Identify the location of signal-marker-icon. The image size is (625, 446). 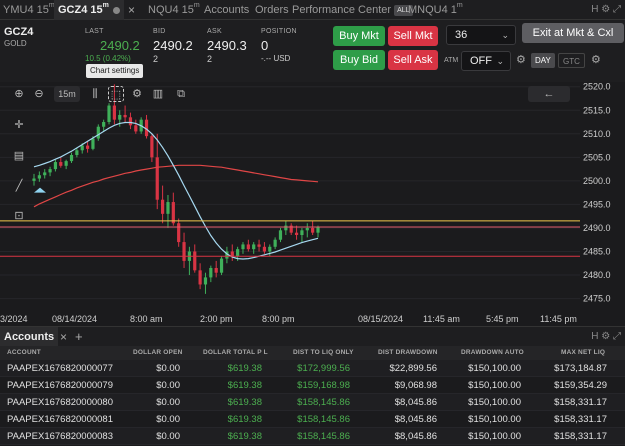
(40, 190).